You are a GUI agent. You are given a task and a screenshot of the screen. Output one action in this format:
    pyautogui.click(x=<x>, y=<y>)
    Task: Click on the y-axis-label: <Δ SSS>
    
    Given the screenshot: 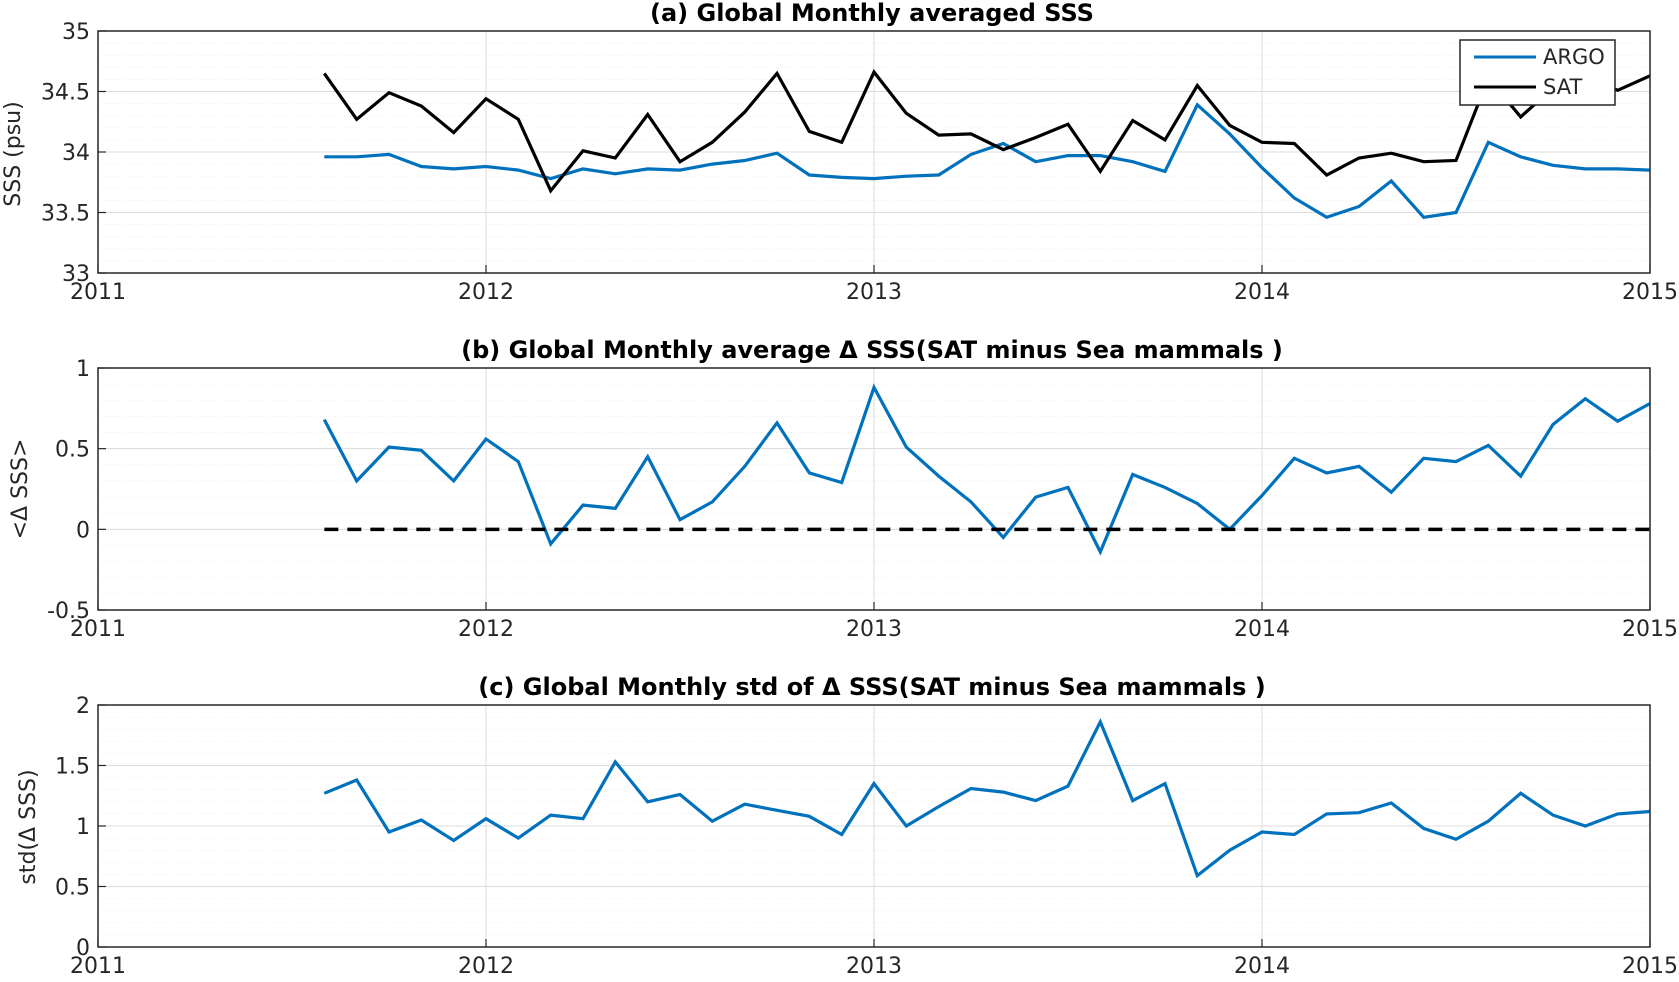 What is the action you would take?
    pyautogui.click(x=20, y=489)
    